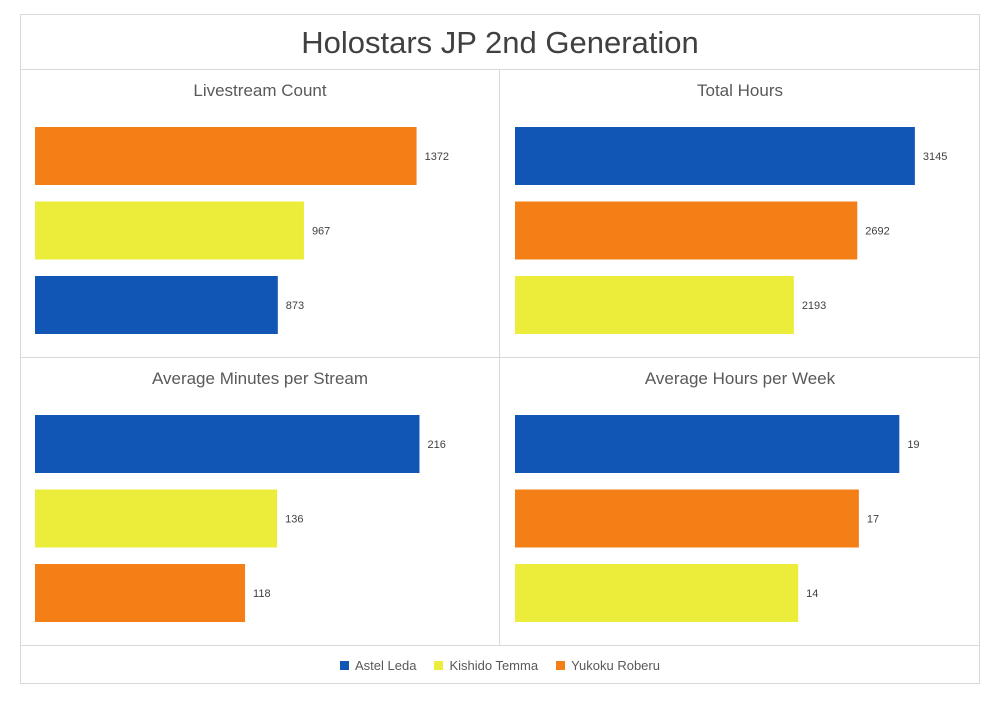  What do you see at coordinates (437, 157) in the screenshot?
I see `data-label: 1372` at bounding box center [437, 157].